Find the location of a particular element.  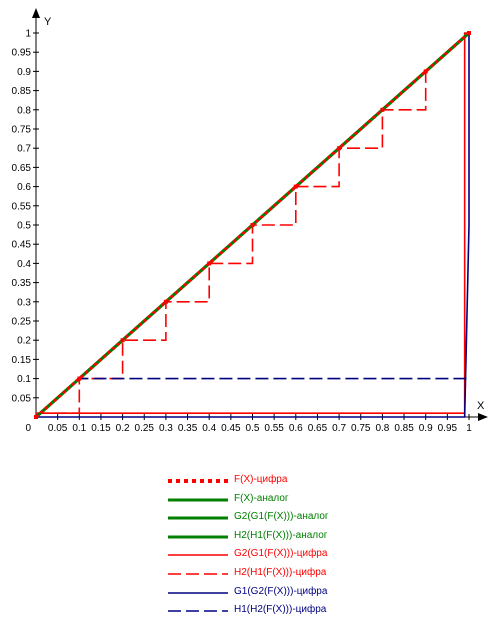

x-axis-arrow is located at coordinates (483, 417).